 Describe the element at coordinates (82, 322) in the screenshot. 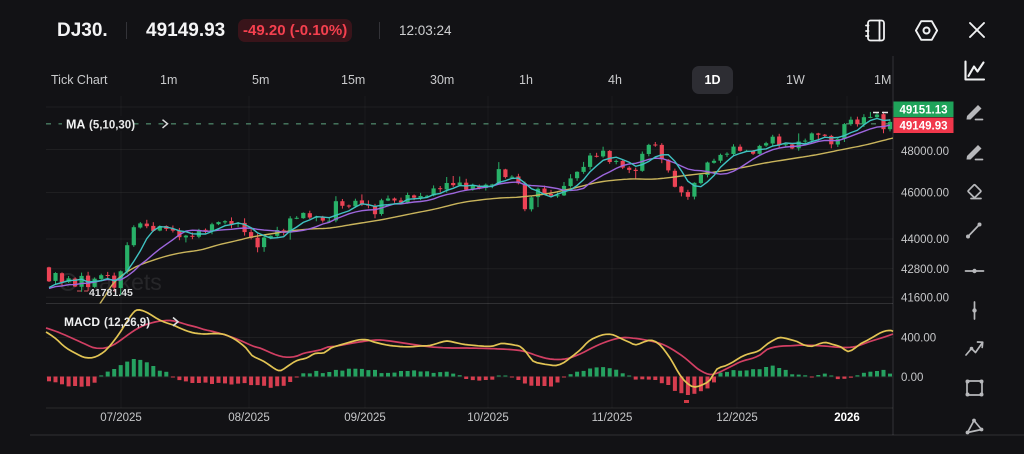

I see `svg-text: MACD` at that location.